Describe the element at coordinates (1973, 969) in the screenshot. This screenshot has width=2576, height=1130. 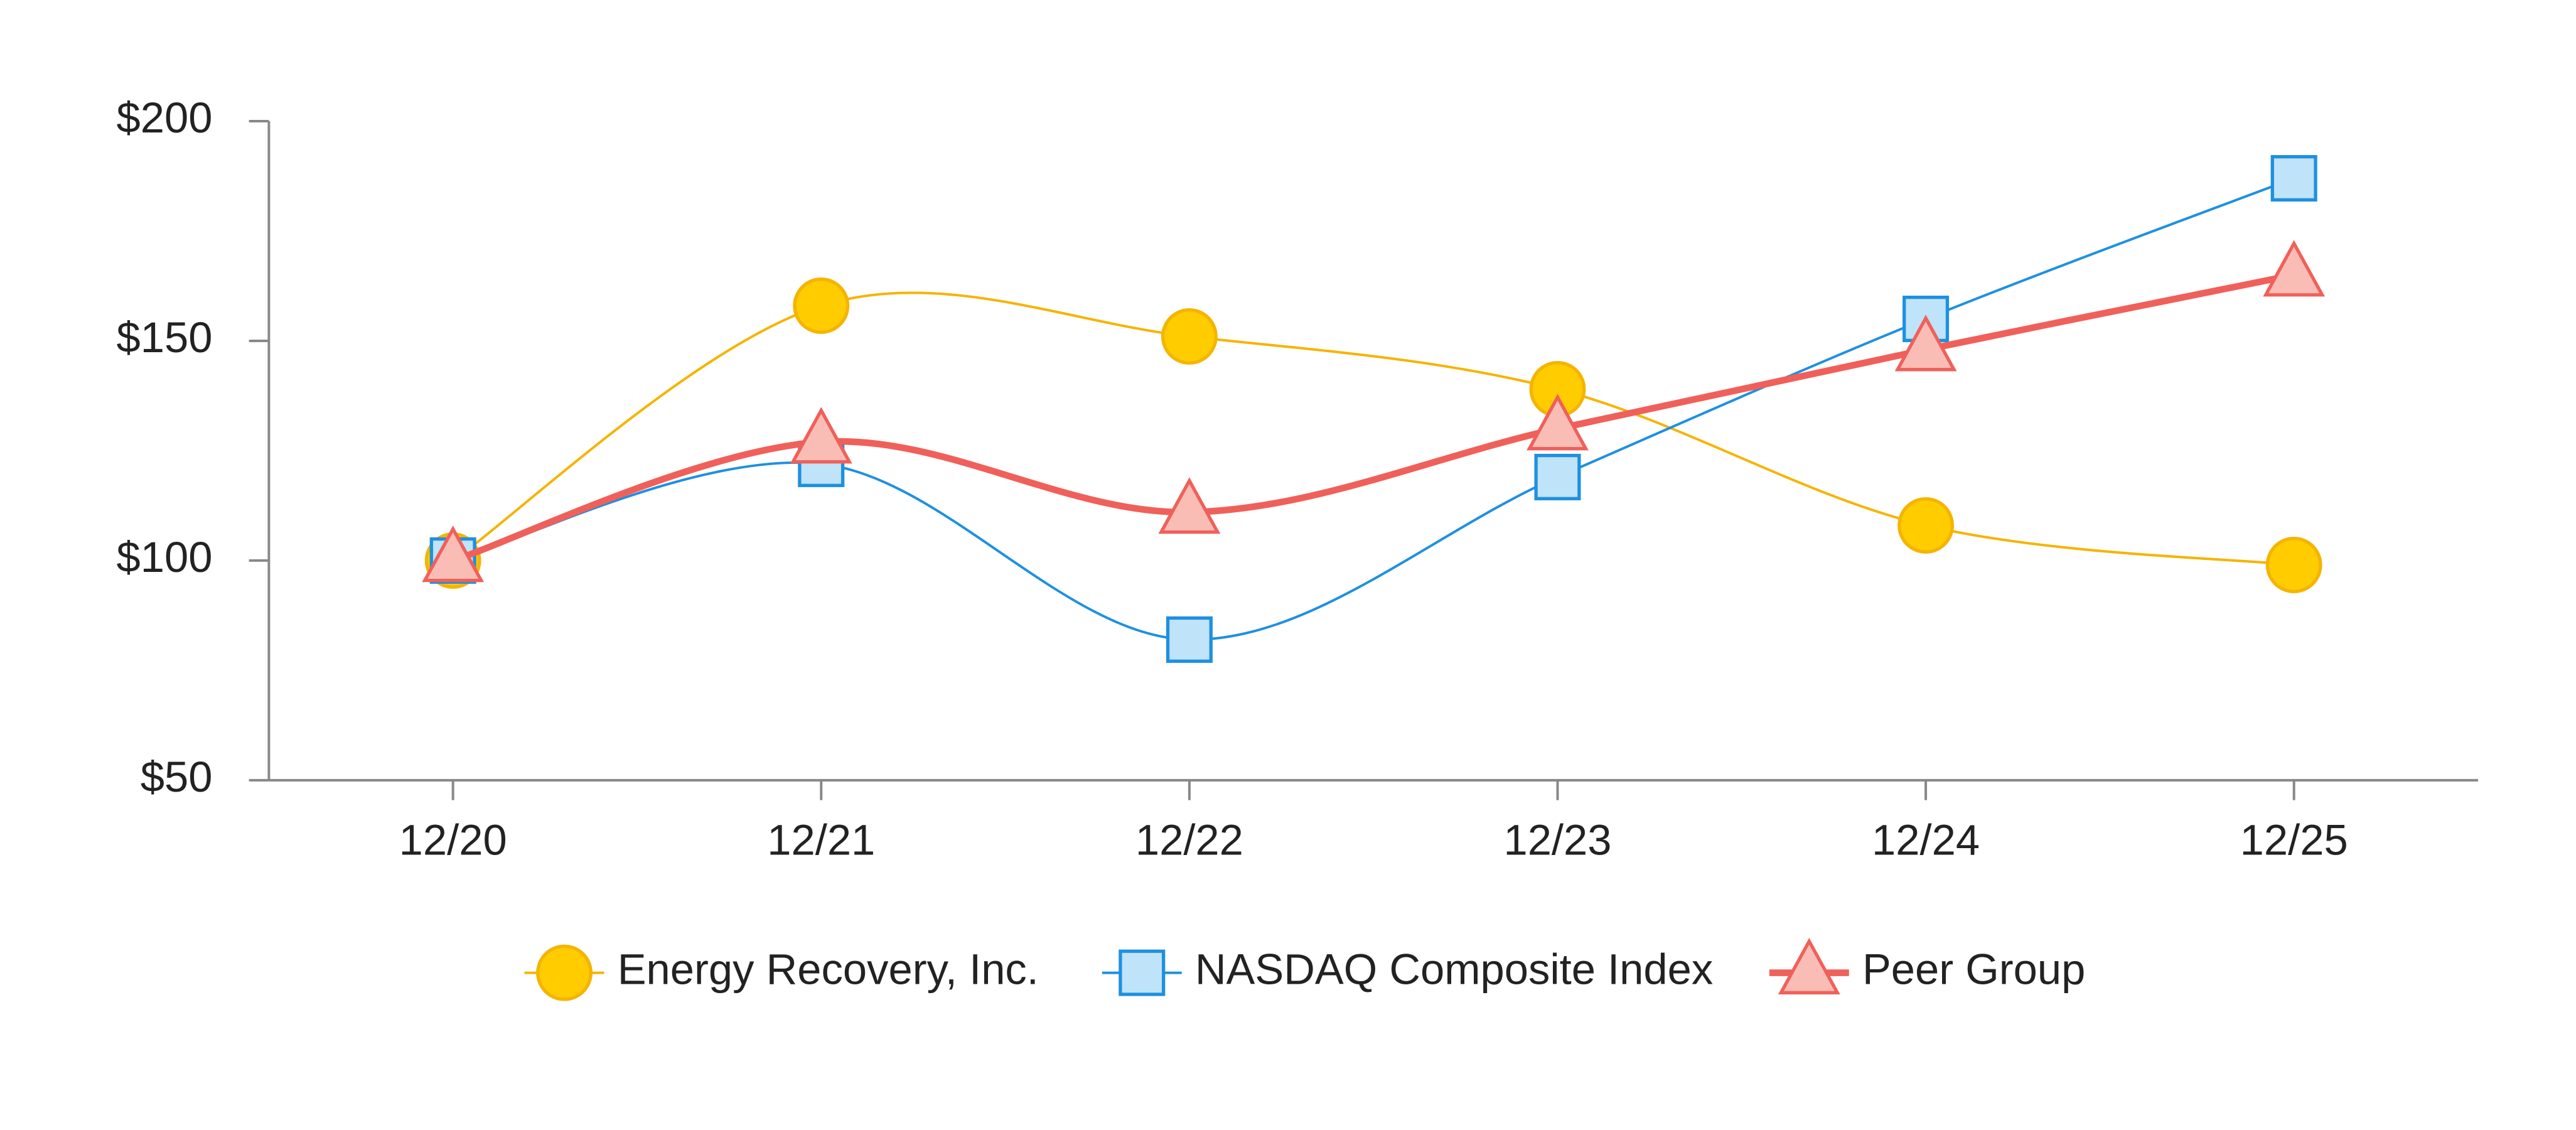
I see `legend-label: Peer Group` at that location.